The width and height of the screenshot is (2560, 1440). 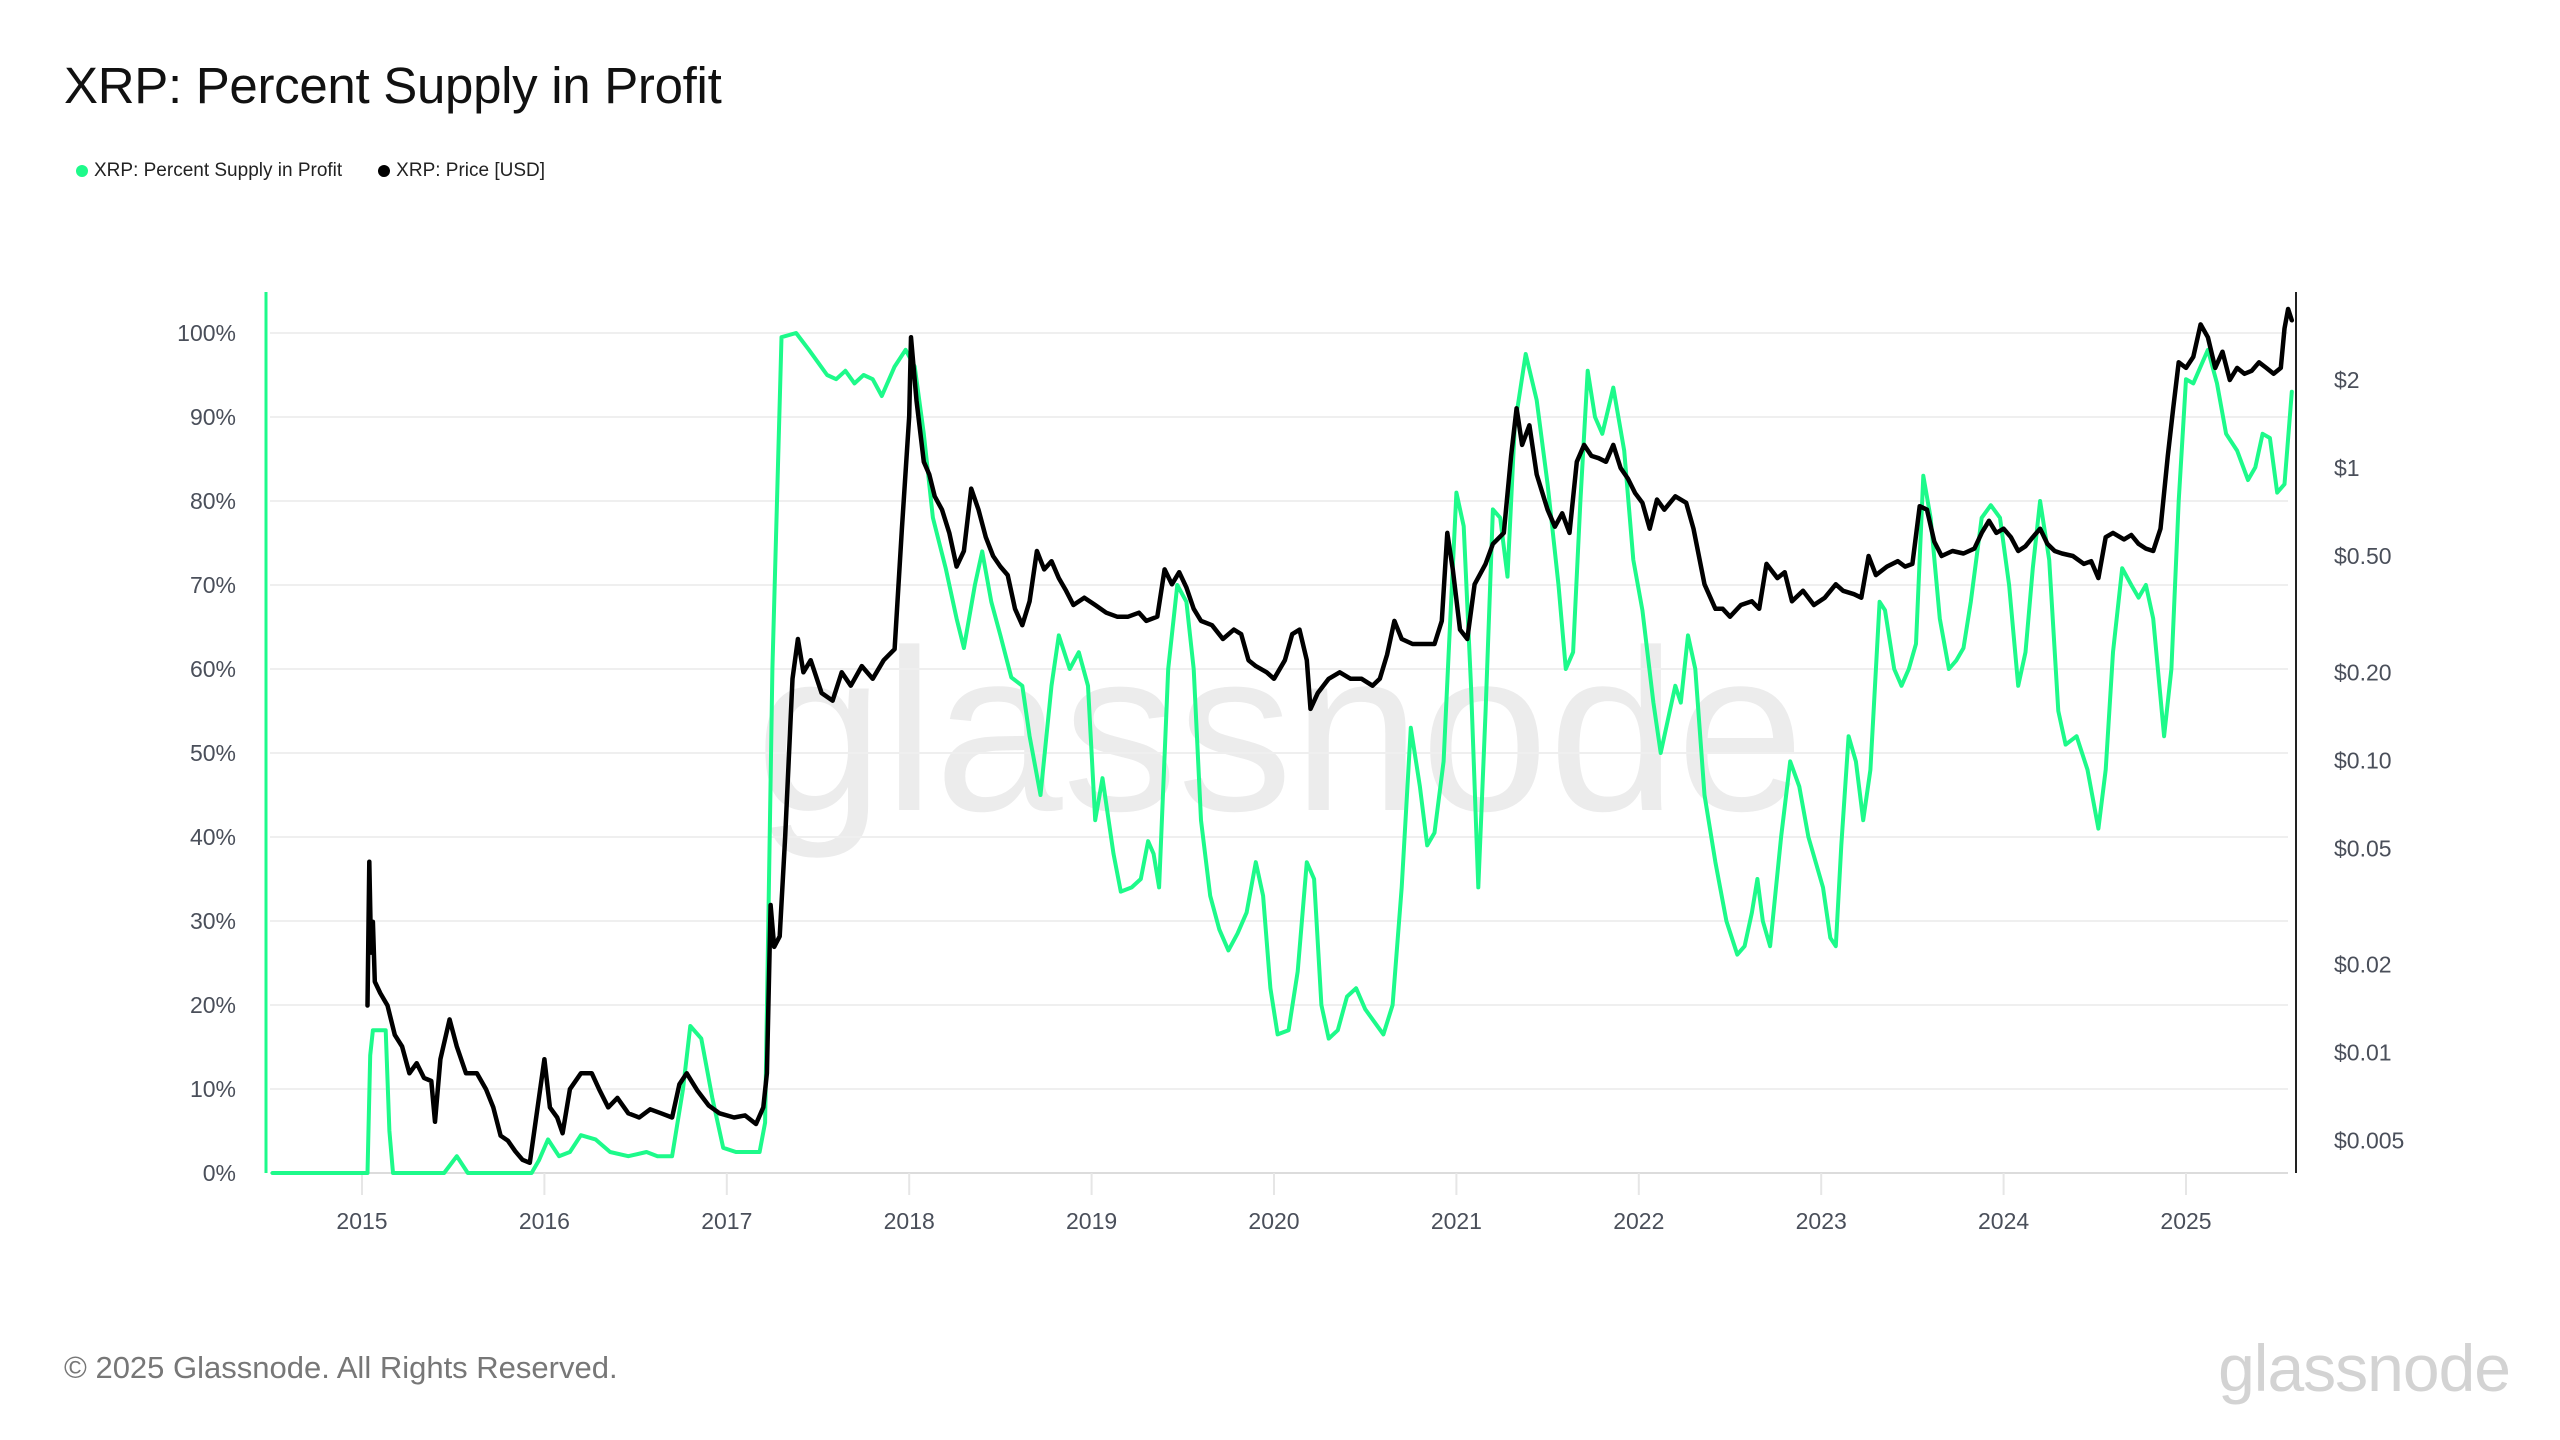 I want to click on y-tick-label: 80%, so click(x=213, y=501).